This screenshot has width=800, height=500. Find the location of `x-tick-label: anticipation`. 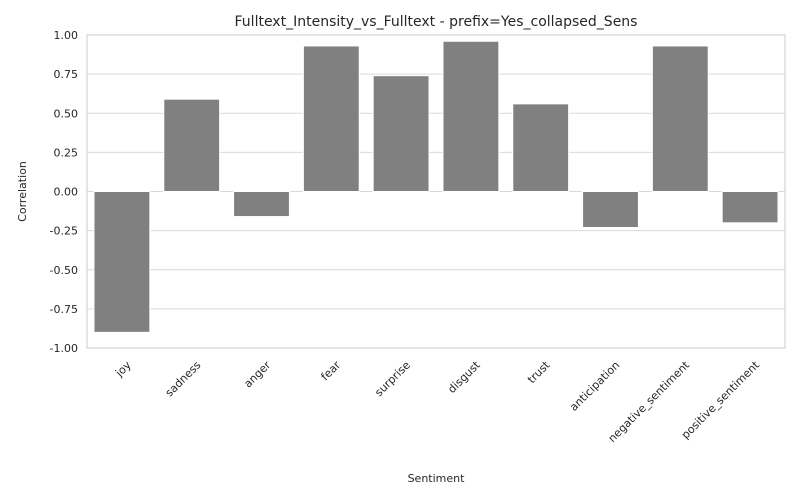

x-tick-label: anticipation is located at coordinates (594, 386).